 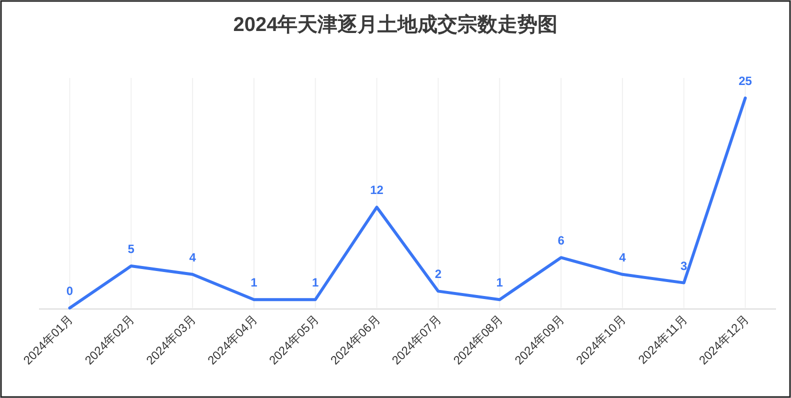 What do you see at coordinates (438, 274) in the screenshot?
I see `data-label: 2` at bounding box center [438, 274].